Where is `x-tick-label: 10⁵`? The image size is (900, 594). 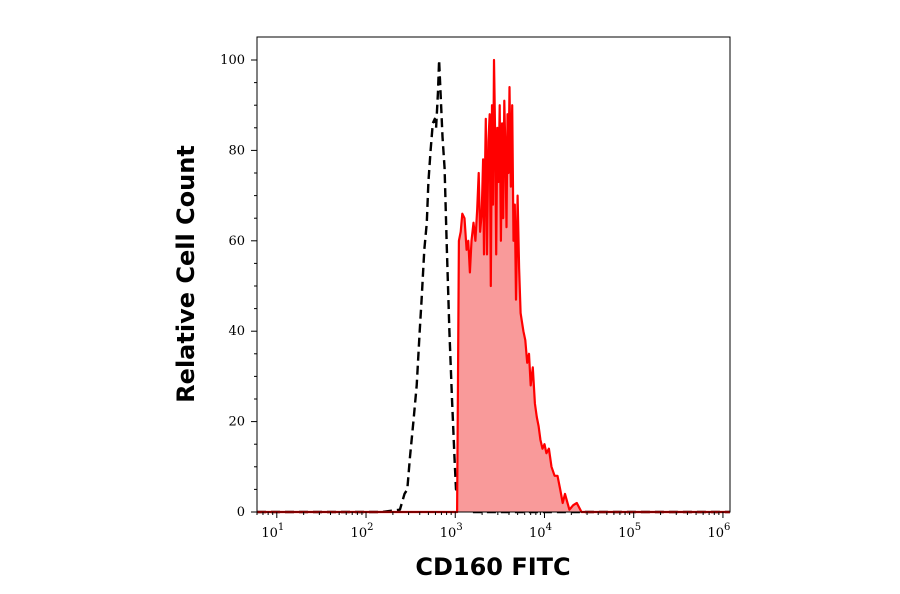 x-tick-label: 10⁵ is located at coordinates (629, 531).